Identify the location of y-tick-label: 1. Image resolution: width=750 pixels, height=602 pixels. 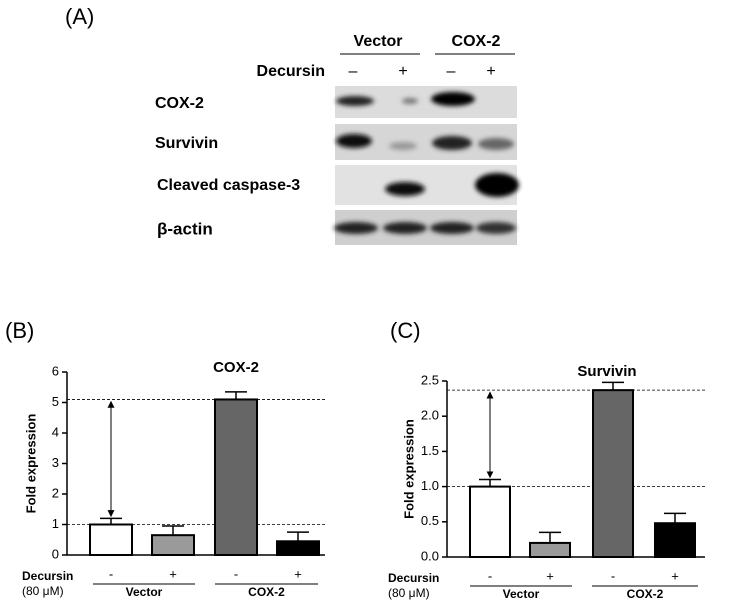
(55, 523).